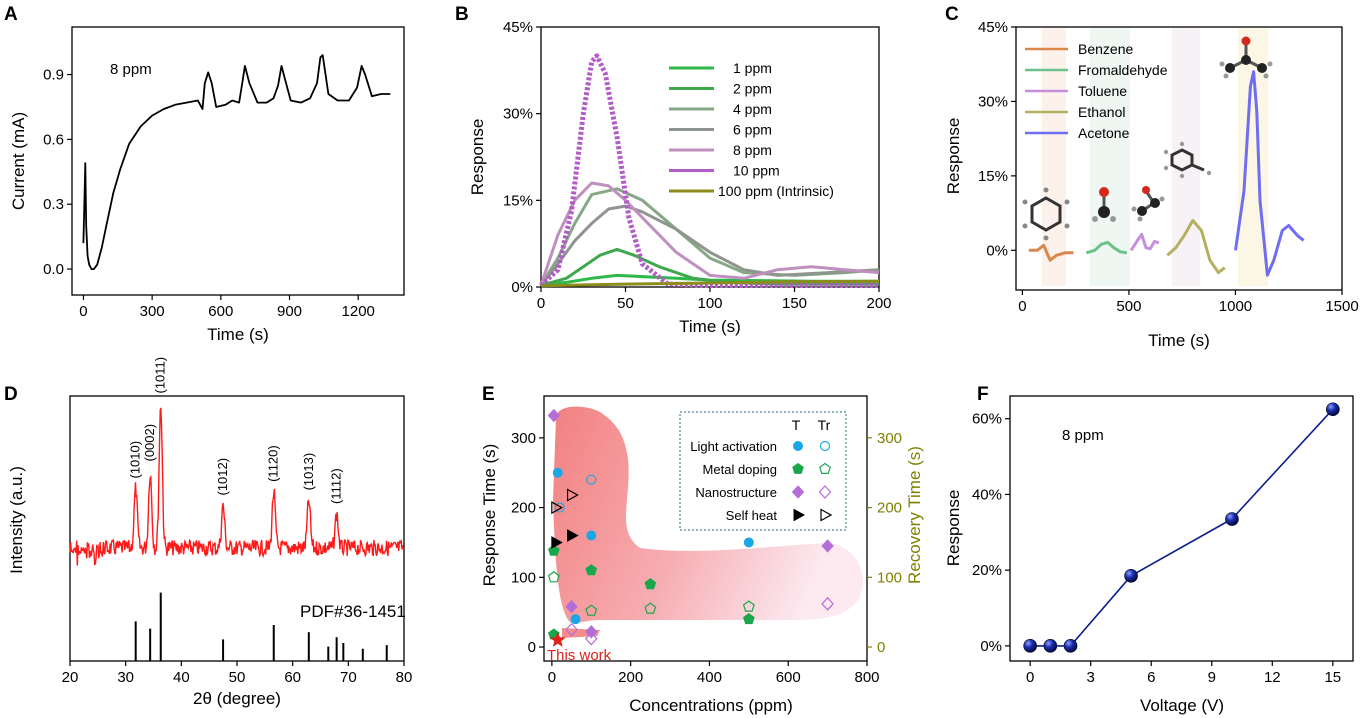  I want to click on panel-b-plot: 0 50 100 150 200 0% 15% 30% 45%, so click(697, 165).